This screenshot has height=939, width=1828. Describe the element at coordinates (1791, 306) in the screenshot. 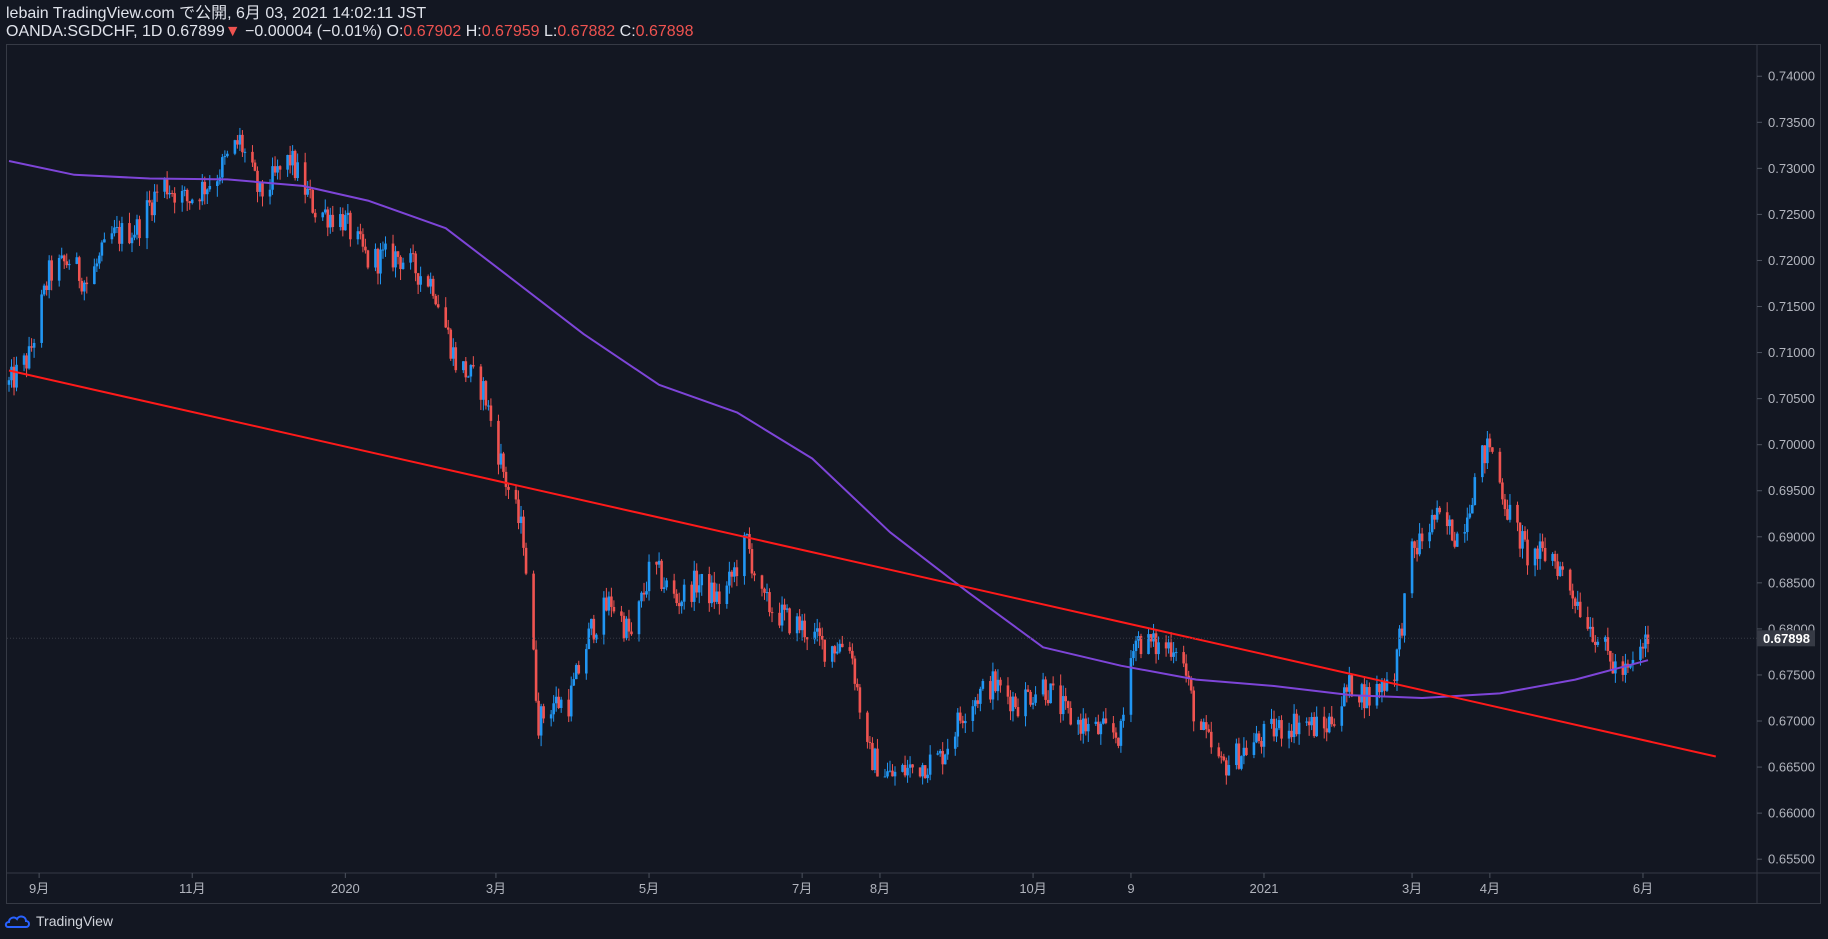

I see `price-tick-label: 0.71500` at that location.